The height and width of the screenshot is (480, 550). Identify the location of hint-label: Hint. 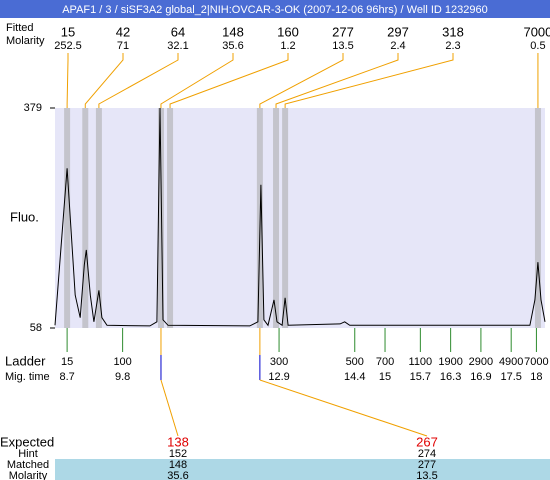
(28, 454).